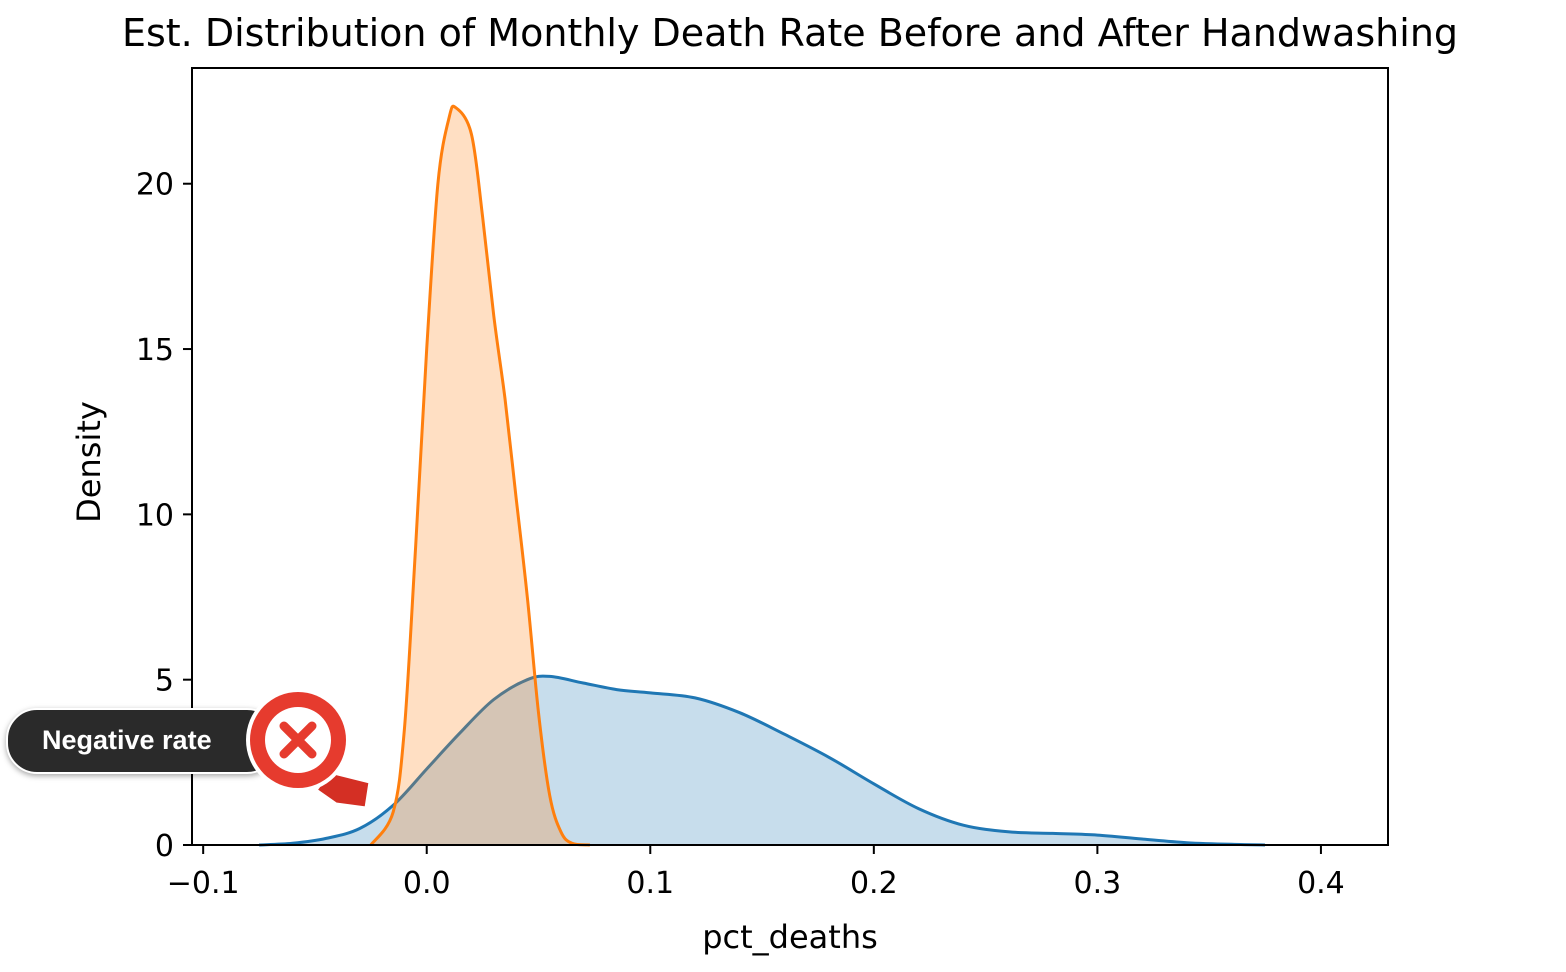  Describe the element at coordinates (650, 883) in the screenshot. I see `x-tick-label: 0.1` at that location.